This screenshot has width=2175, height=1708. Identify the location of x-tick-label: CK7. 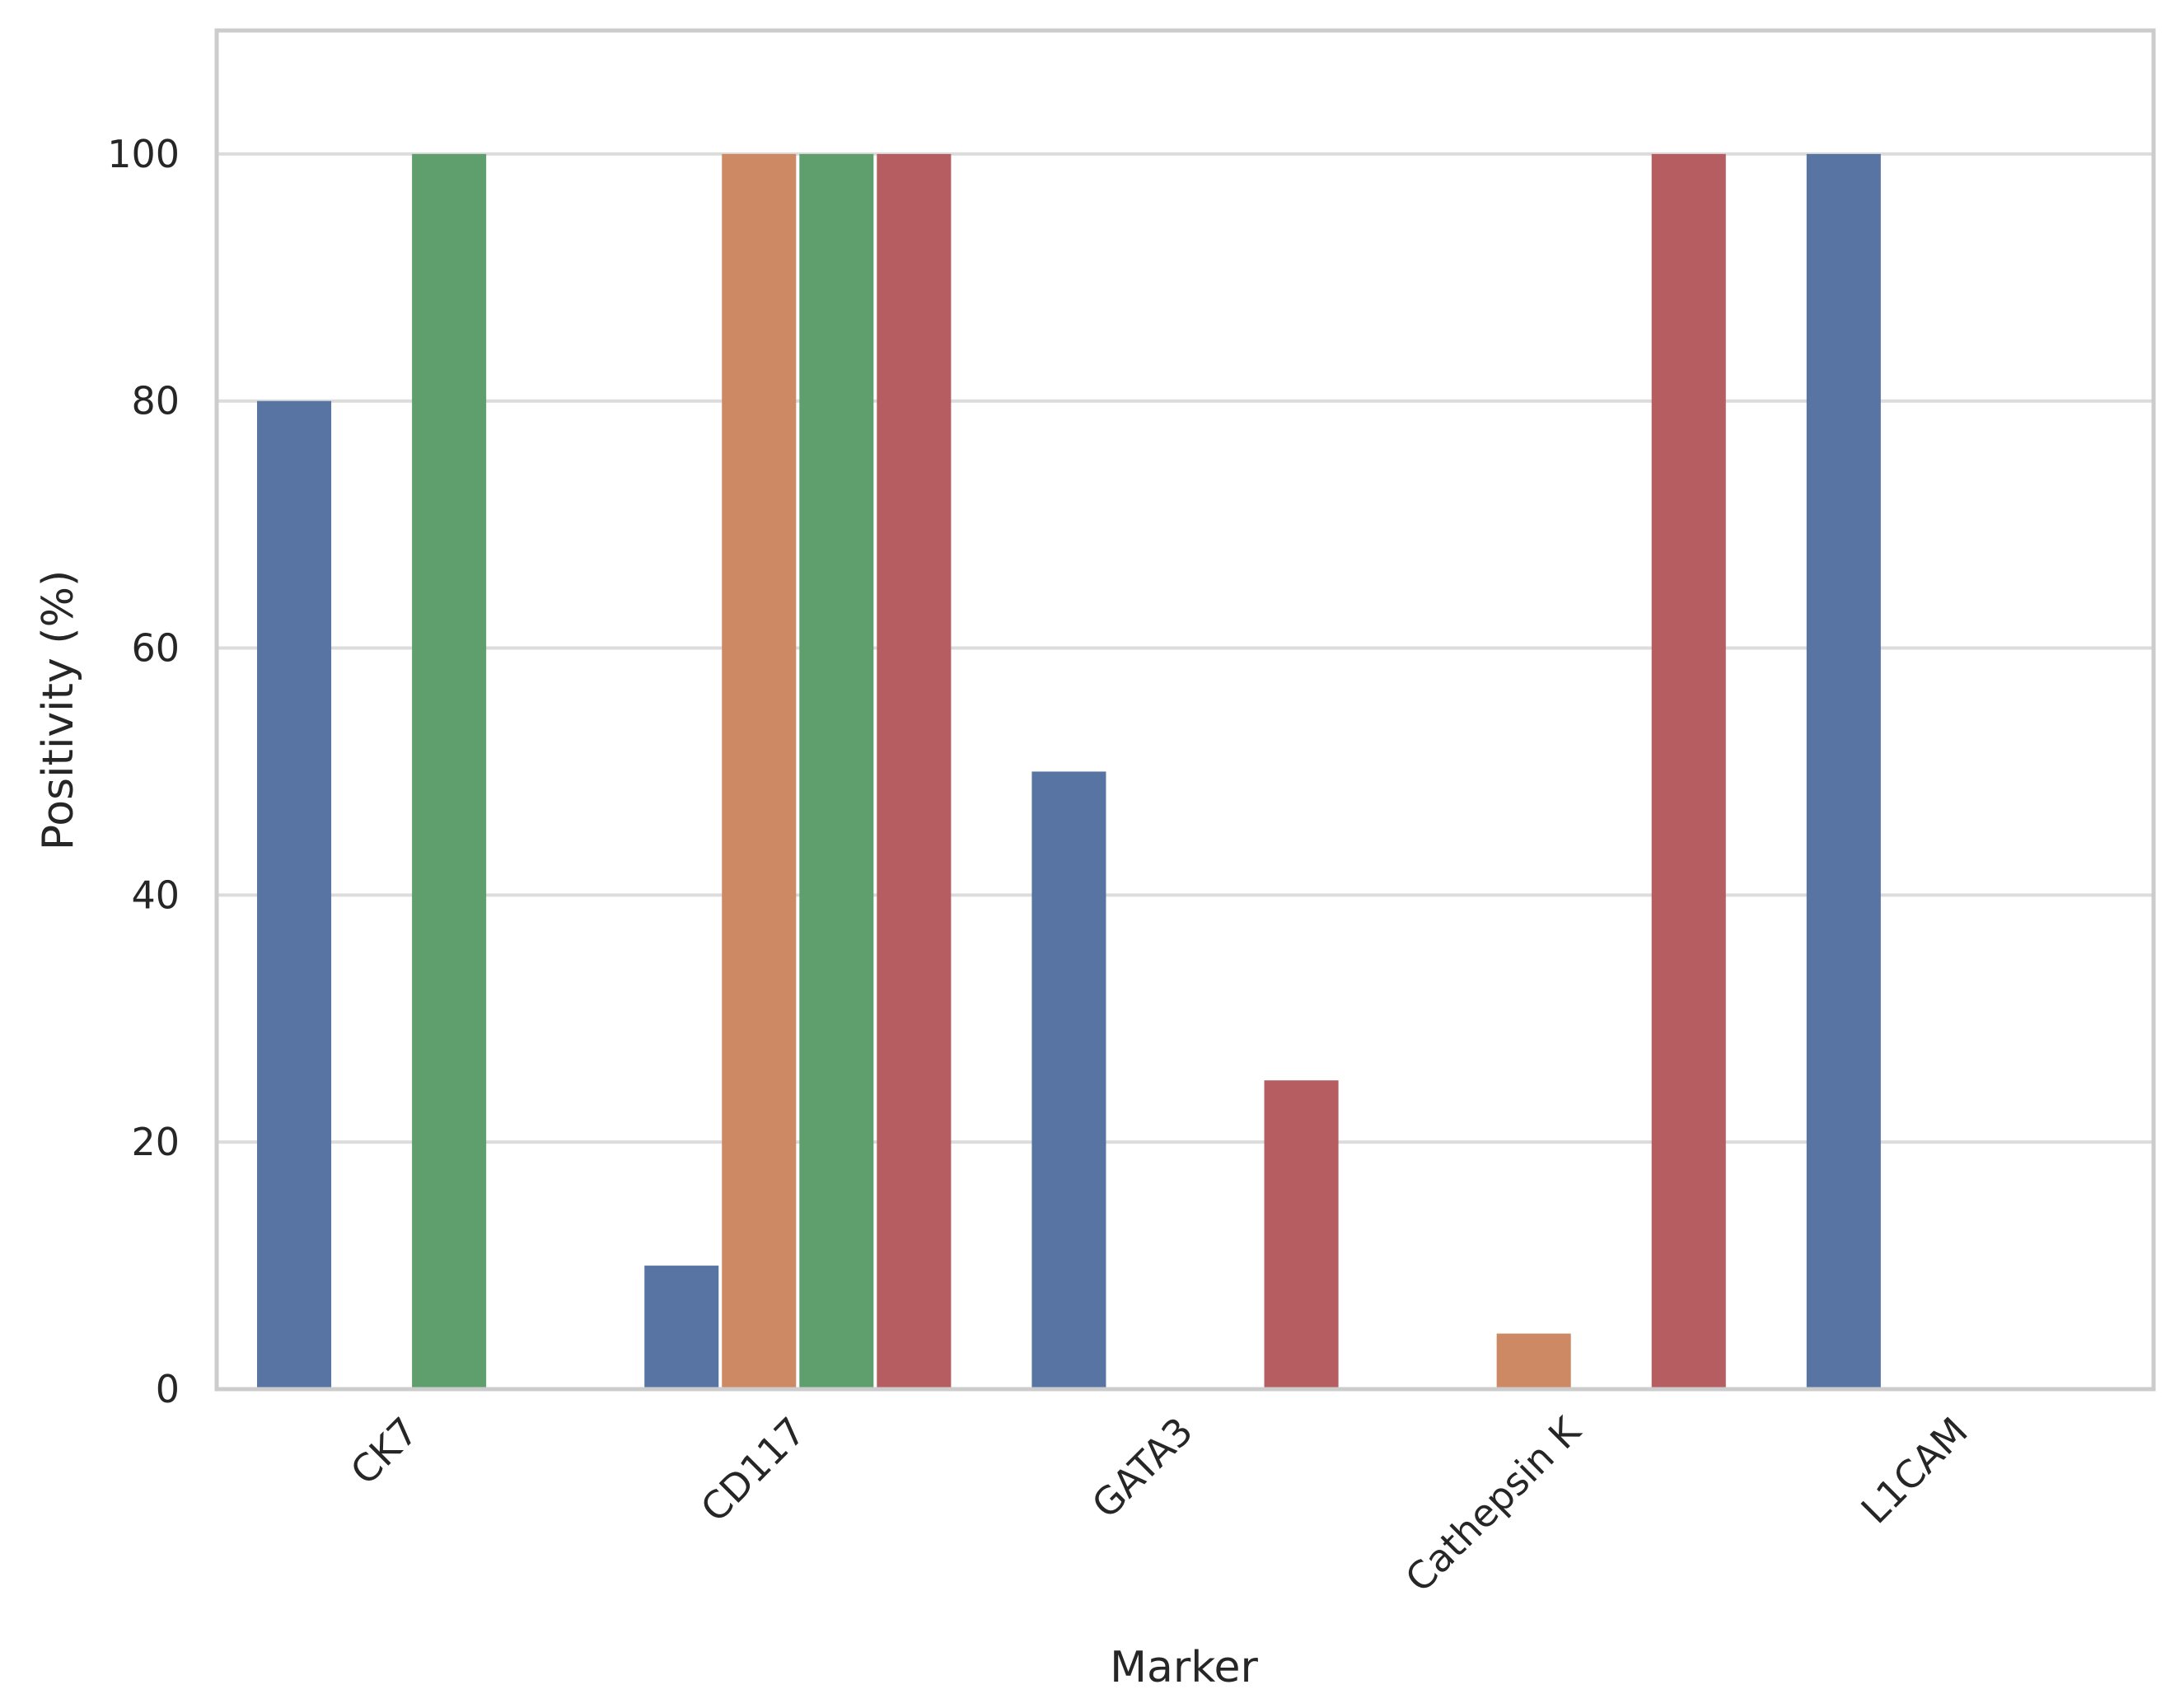
(384, 1451).